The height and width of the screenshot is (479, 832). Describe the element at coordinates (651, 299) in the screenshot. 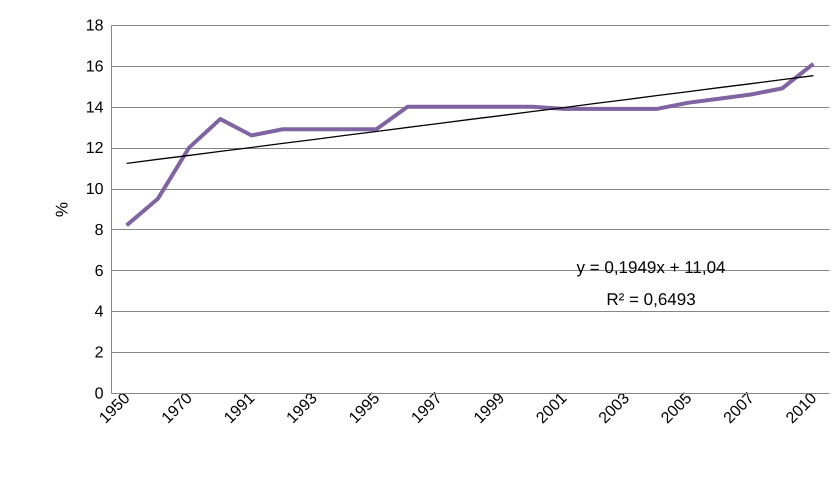

I see `annotation: R² = 0,6493` at that location.